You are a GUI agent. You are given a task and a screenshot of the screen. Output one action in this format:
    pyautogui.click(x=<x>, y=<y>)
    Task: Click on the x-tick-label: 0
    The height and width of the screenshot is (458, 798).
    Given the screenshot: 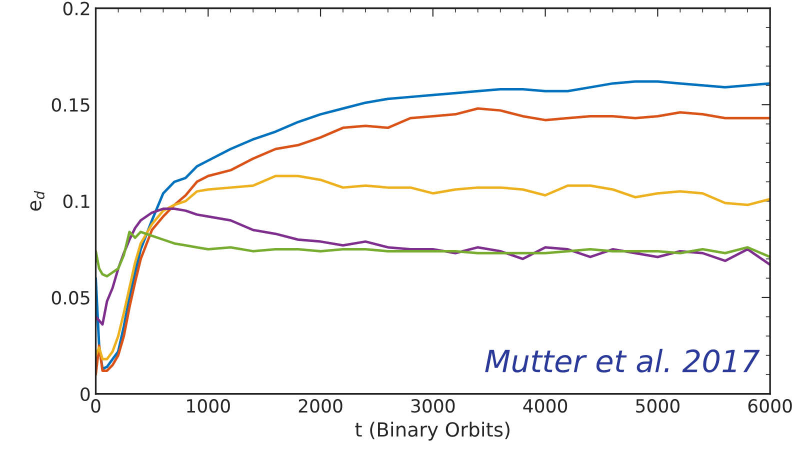 What is the action you would take?
    pyautogui.click(x=95, y=406)
    